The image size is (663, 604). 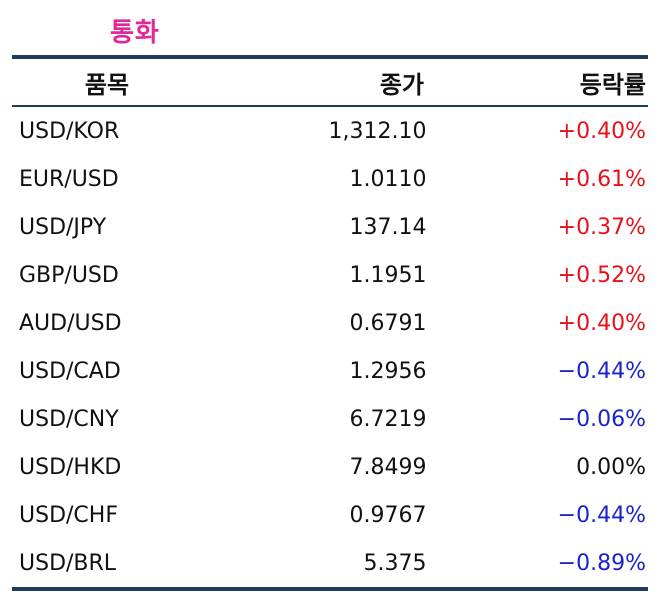 I want to click on row-name: USD/CHF, so click(x=68, y=515).